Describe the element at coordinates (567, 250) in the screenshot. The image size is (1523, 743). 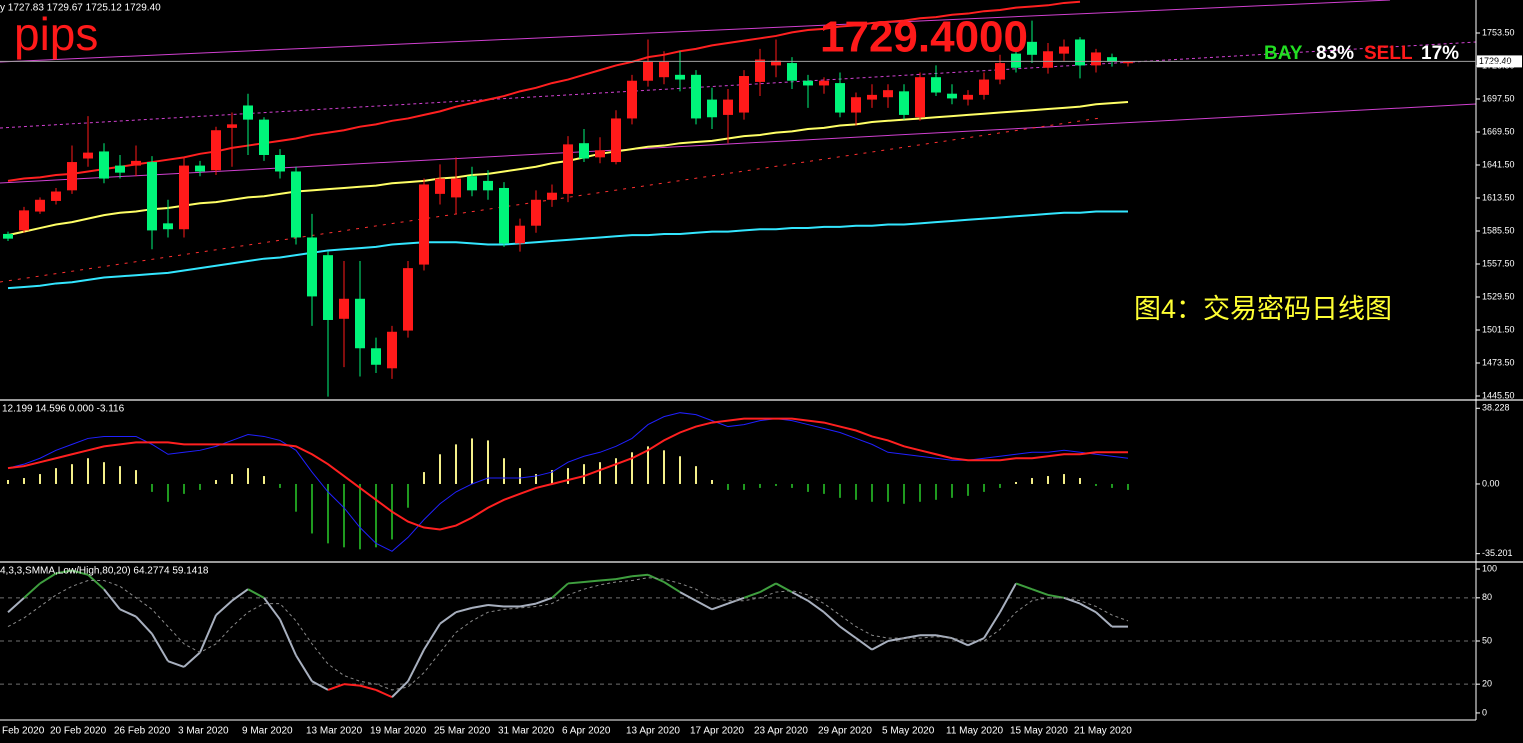
I see `moving-average` at that location.